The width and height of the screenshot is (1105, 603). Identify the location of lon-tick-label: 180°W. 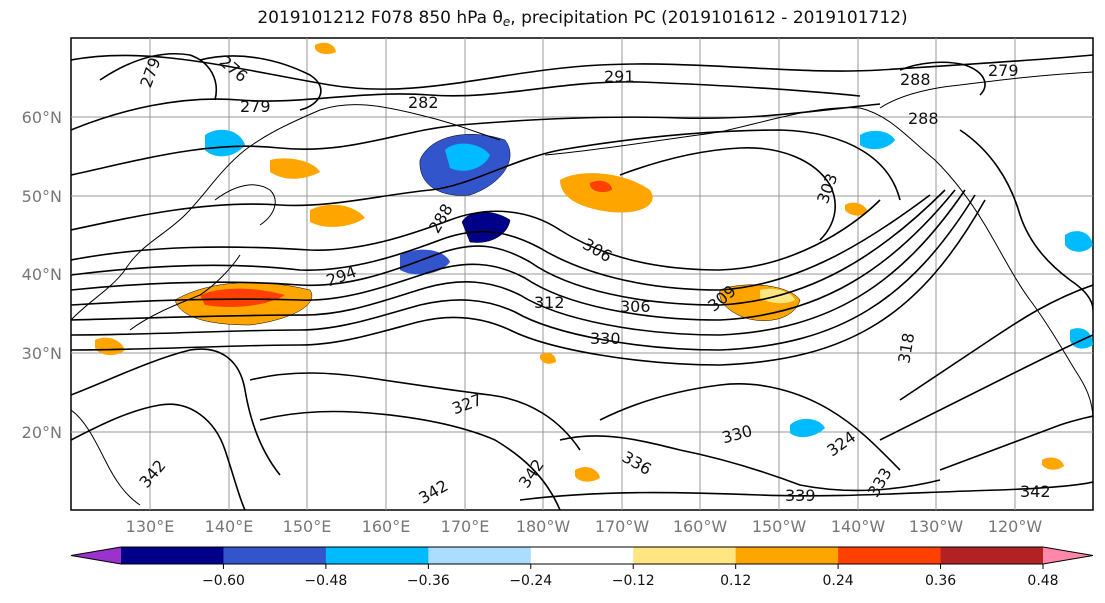
(543, 526).